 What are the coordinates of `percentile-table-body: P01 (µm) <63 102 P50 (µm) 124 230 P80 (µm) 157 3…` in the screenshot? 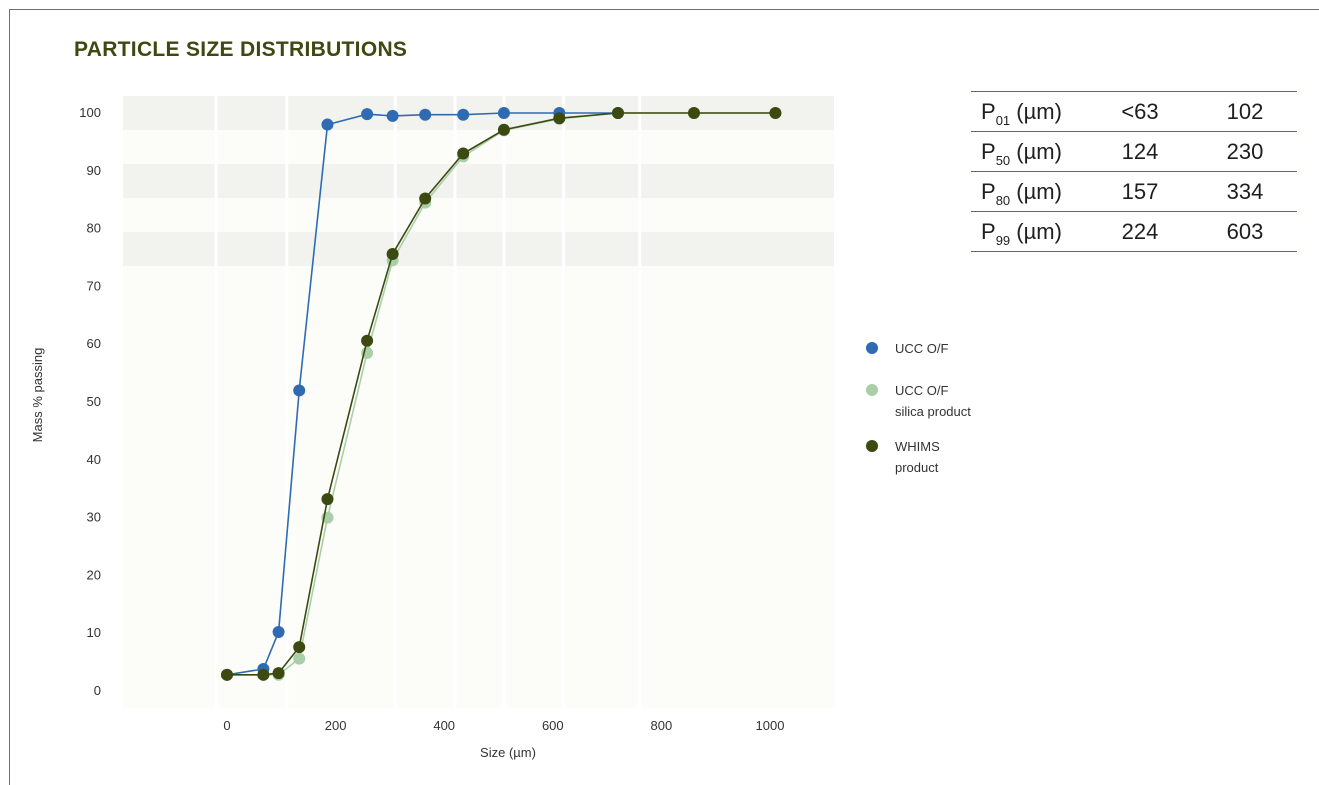 It's located at (1134, 171).